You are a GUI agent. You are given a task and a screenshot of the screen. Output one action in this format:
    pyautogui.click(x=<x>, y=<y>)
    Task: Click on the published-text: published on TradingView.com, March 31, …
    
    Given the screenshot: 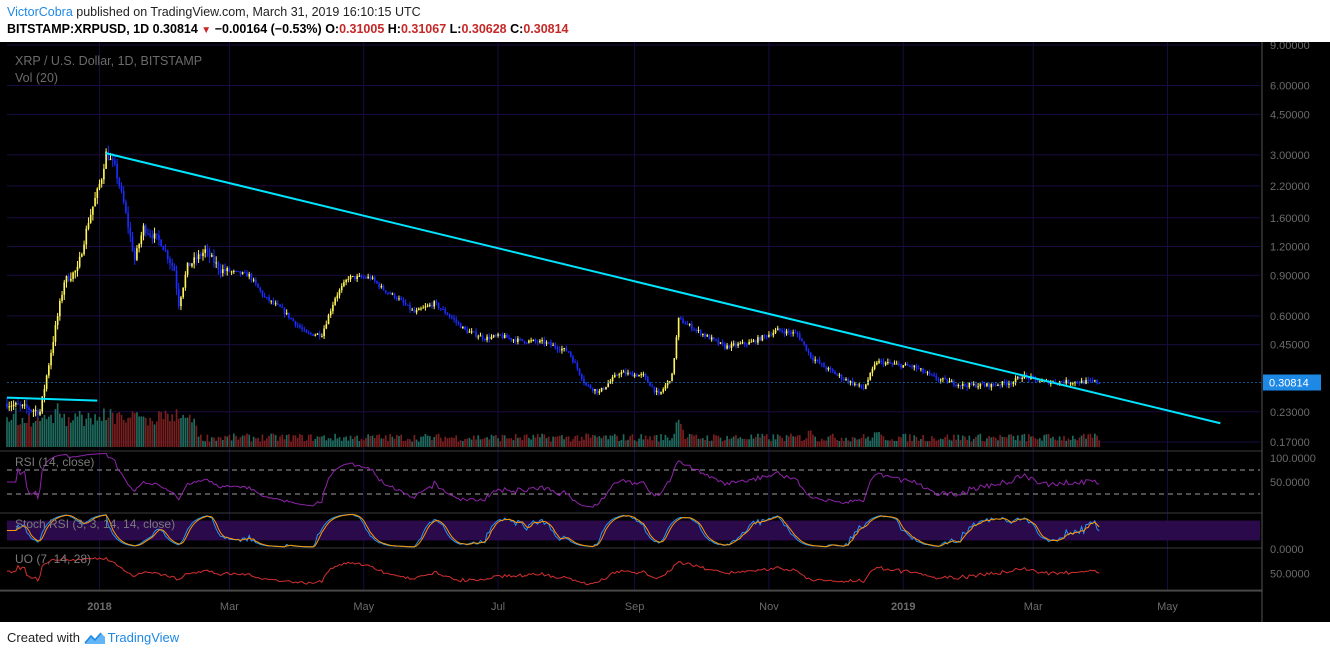 What is the action you would take?
    pyautogui.click(x=246, y=12)
    